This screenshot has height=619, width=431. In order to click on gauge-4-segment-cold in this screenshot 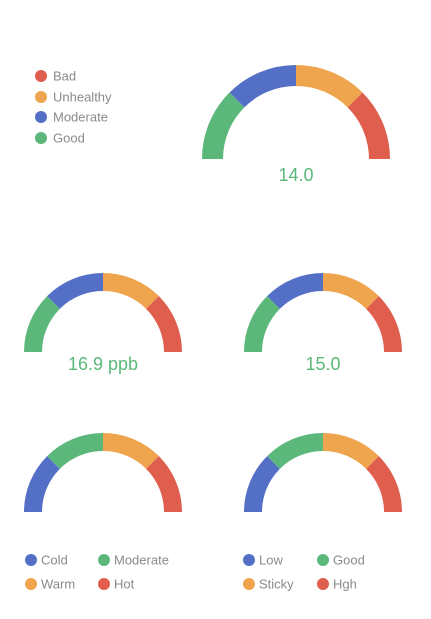, I will do `click(42, 484)`.